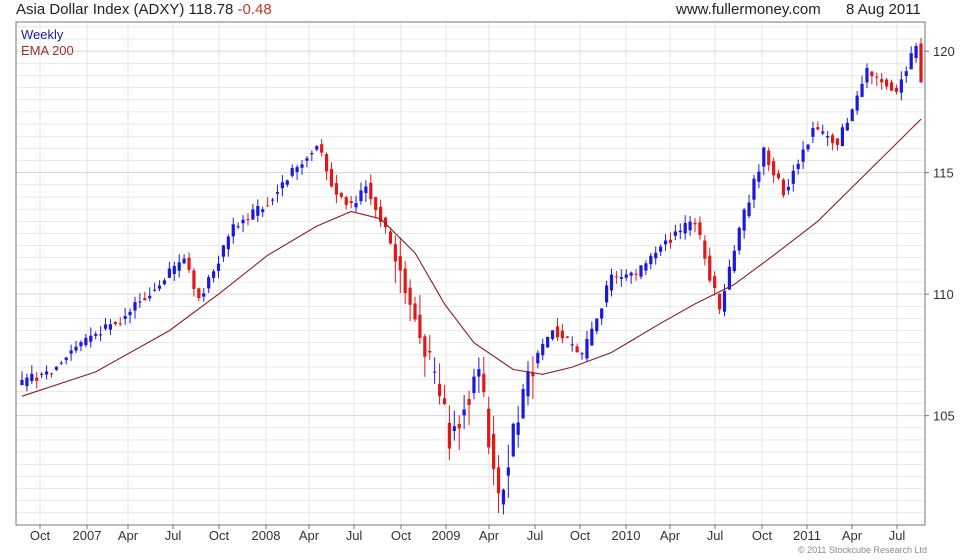  Describe the element at coordinates (943, 173) in the screenshot. I see `y-tick-label: 115` at that location.